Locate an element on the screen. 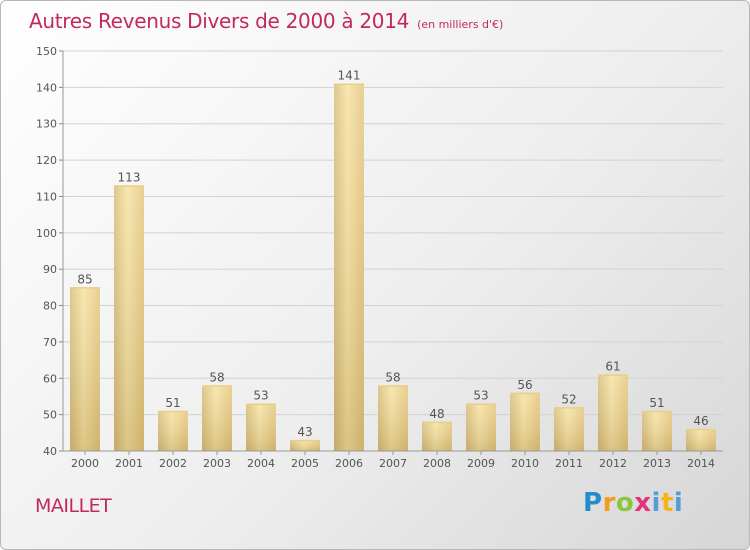 The height and width of the screenshot is (550, 750). chart-unit: (en milliers d'€) is located at coordinates (460, 24).